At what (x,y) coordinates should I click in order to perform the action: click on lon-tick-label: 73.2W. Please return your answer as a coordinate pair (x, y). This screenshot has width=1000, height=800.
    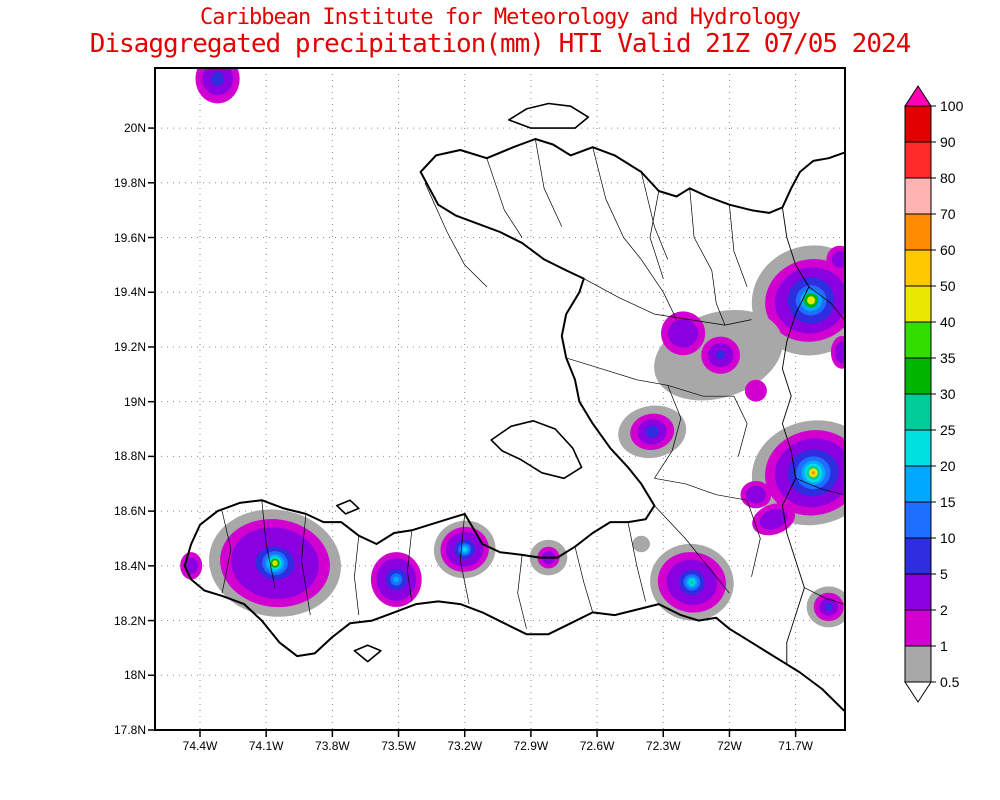
    Looking at the image, I should click on (465, 746).